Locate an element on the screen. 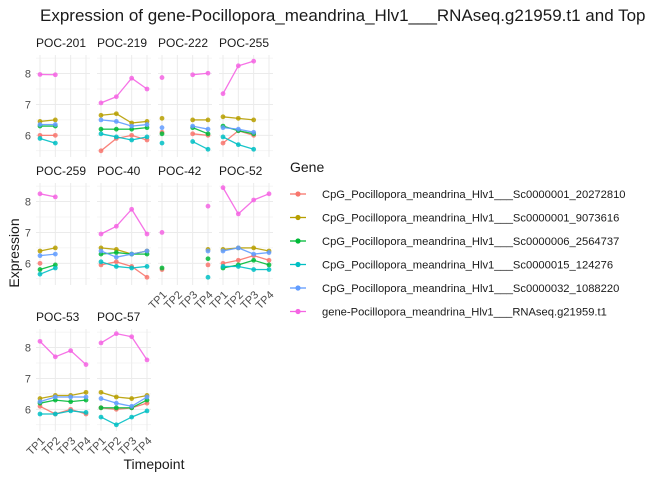 The width and height of the screenshot is (672, 480). y-tick-label: 7 is located at coordinates (28, 105).